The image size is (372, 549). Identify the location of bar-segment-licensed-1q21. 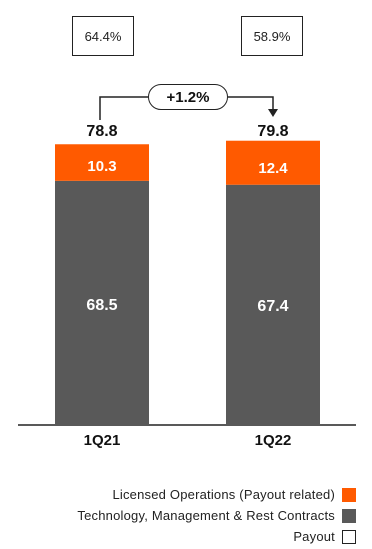
(102, 162).